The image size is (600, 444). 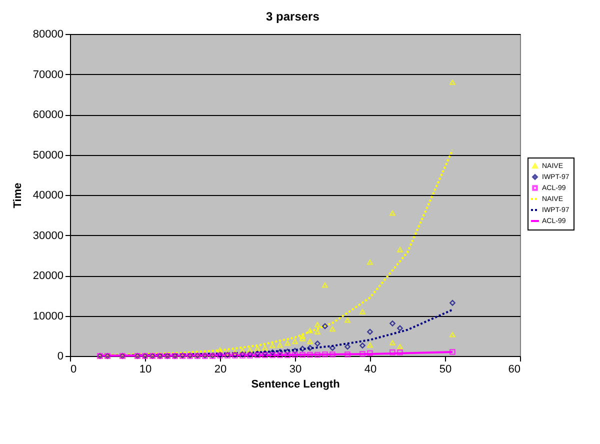 I want to click on y-tick-label: 60000, so click(x=48, y=115).